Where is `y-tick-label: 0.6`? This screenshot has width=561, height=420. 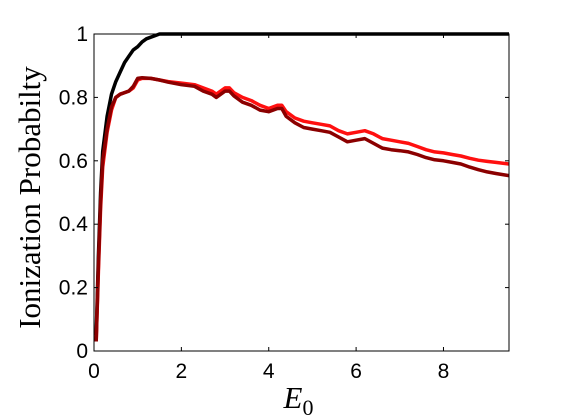
y-tick-label: 0.6 is located at coordinates (73, 161).